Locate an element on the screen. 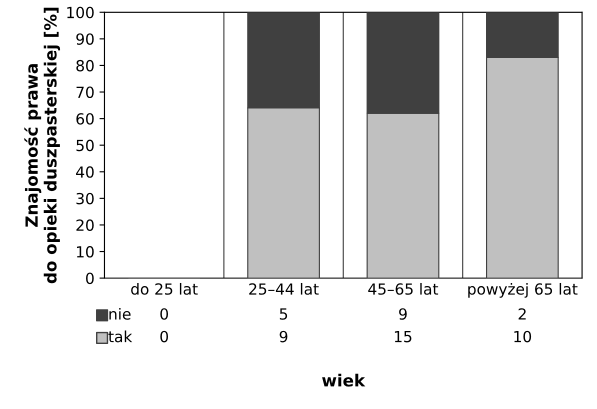 Image resolution: width=597 pixels, height=409 pixels. text: 15 is located at coordinates (403, 336).